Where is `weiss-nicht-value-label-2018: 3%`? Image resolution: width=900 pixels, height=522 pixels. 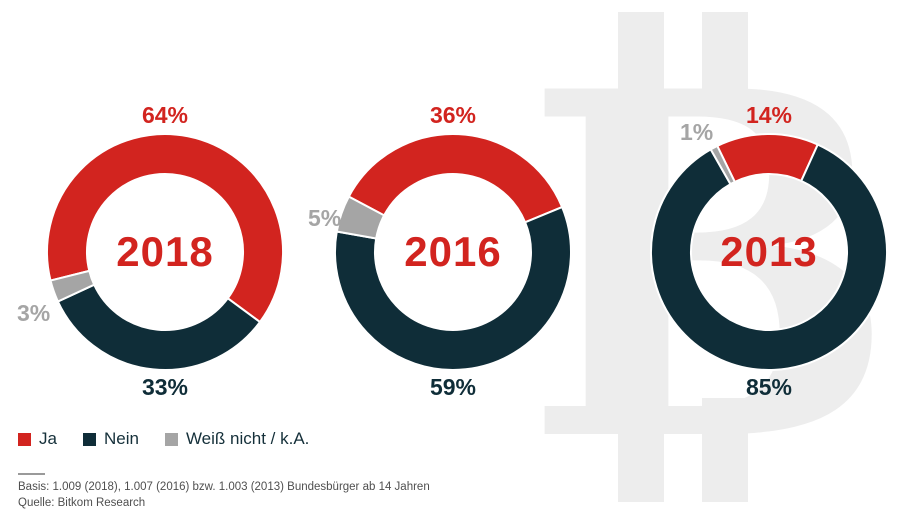 weiss-nicht-value-label-2018: 3% is located at coordinates (34, 313).